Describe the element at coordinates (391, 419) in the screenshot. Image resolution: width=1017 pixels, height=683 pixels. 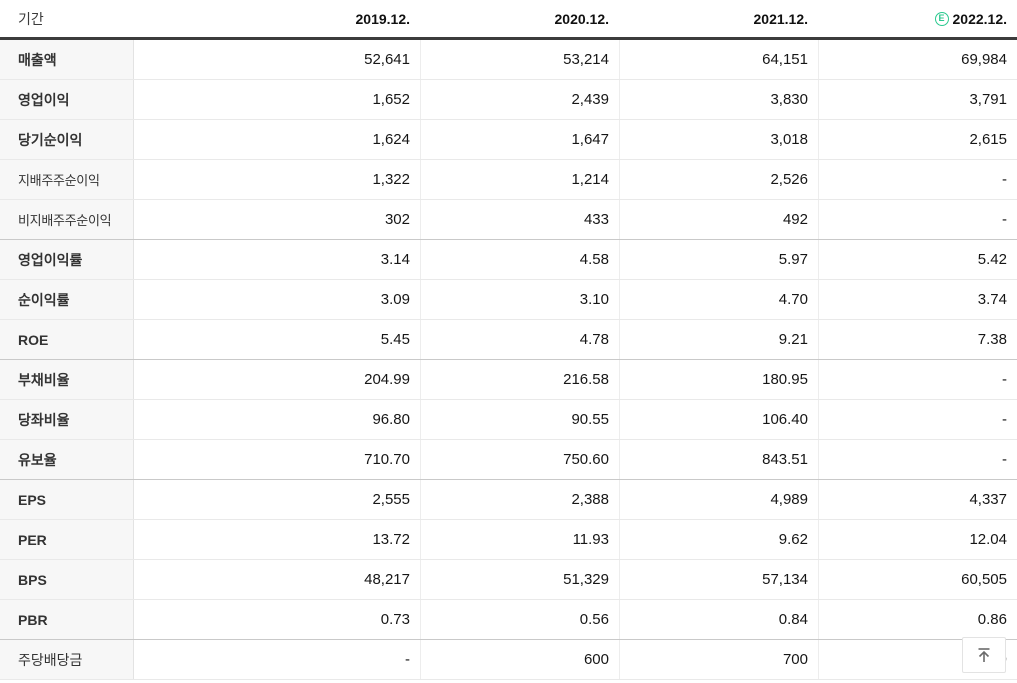
I see `cell-value: 96.80` at that location.